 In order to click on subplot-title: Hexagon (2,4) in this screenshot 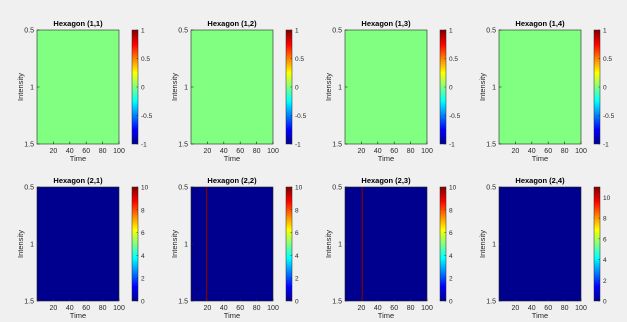, I will do `click(540, 180)`.